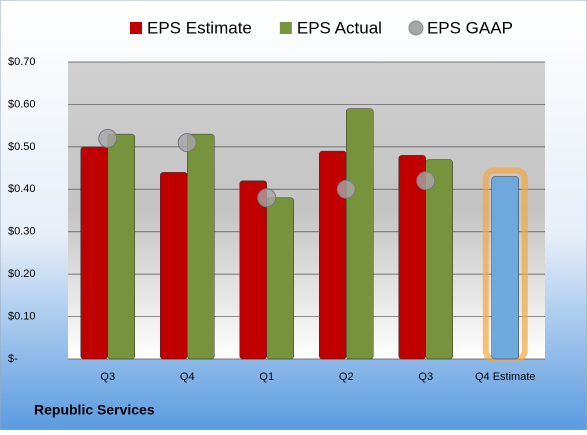 The height and width of the screenshot is (435, 587). Describe the element at coordinates (187, 377) in the screenshot. I see `x-tick-label: Q4` at that location.